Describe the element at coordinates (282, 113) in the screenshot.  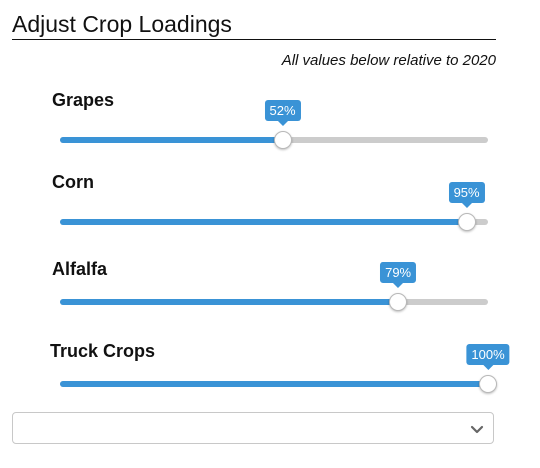
I see `value-bubble: 52%` at that location.